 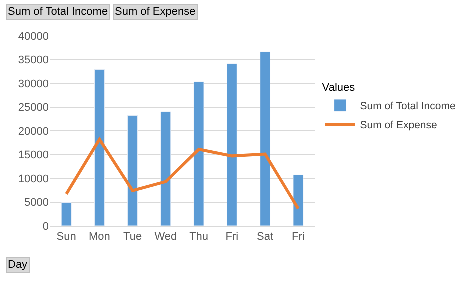 I want to click on y-tick-label: 40000, so click(x=33, y=36).